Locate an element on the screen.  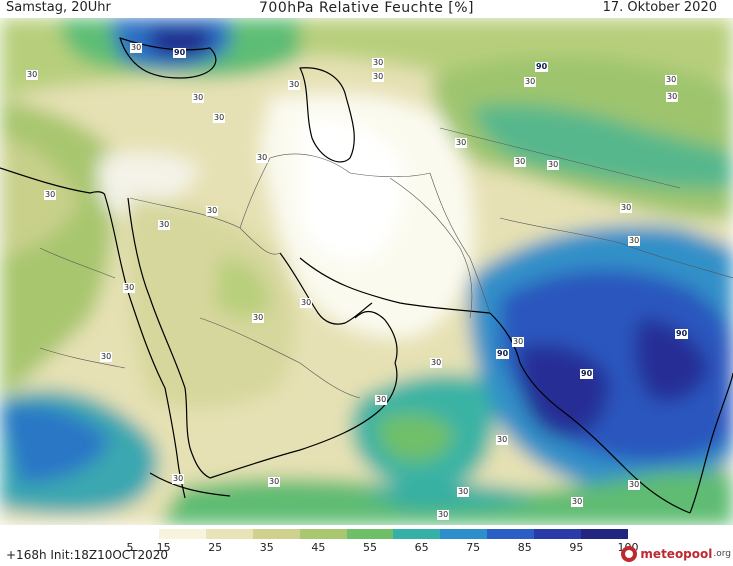
colorbar-tick-label: 45 is located at coordinates (318, 547).